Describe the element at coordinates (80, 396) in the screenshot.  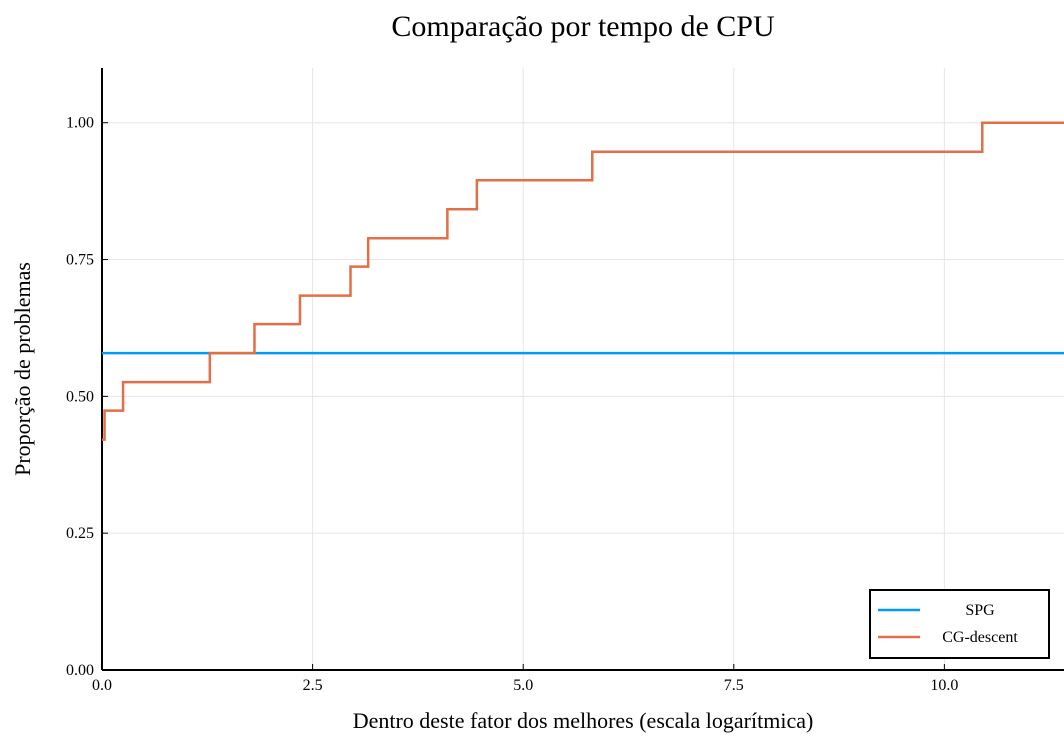
I see `y-tick-label: 0.50` at that location.